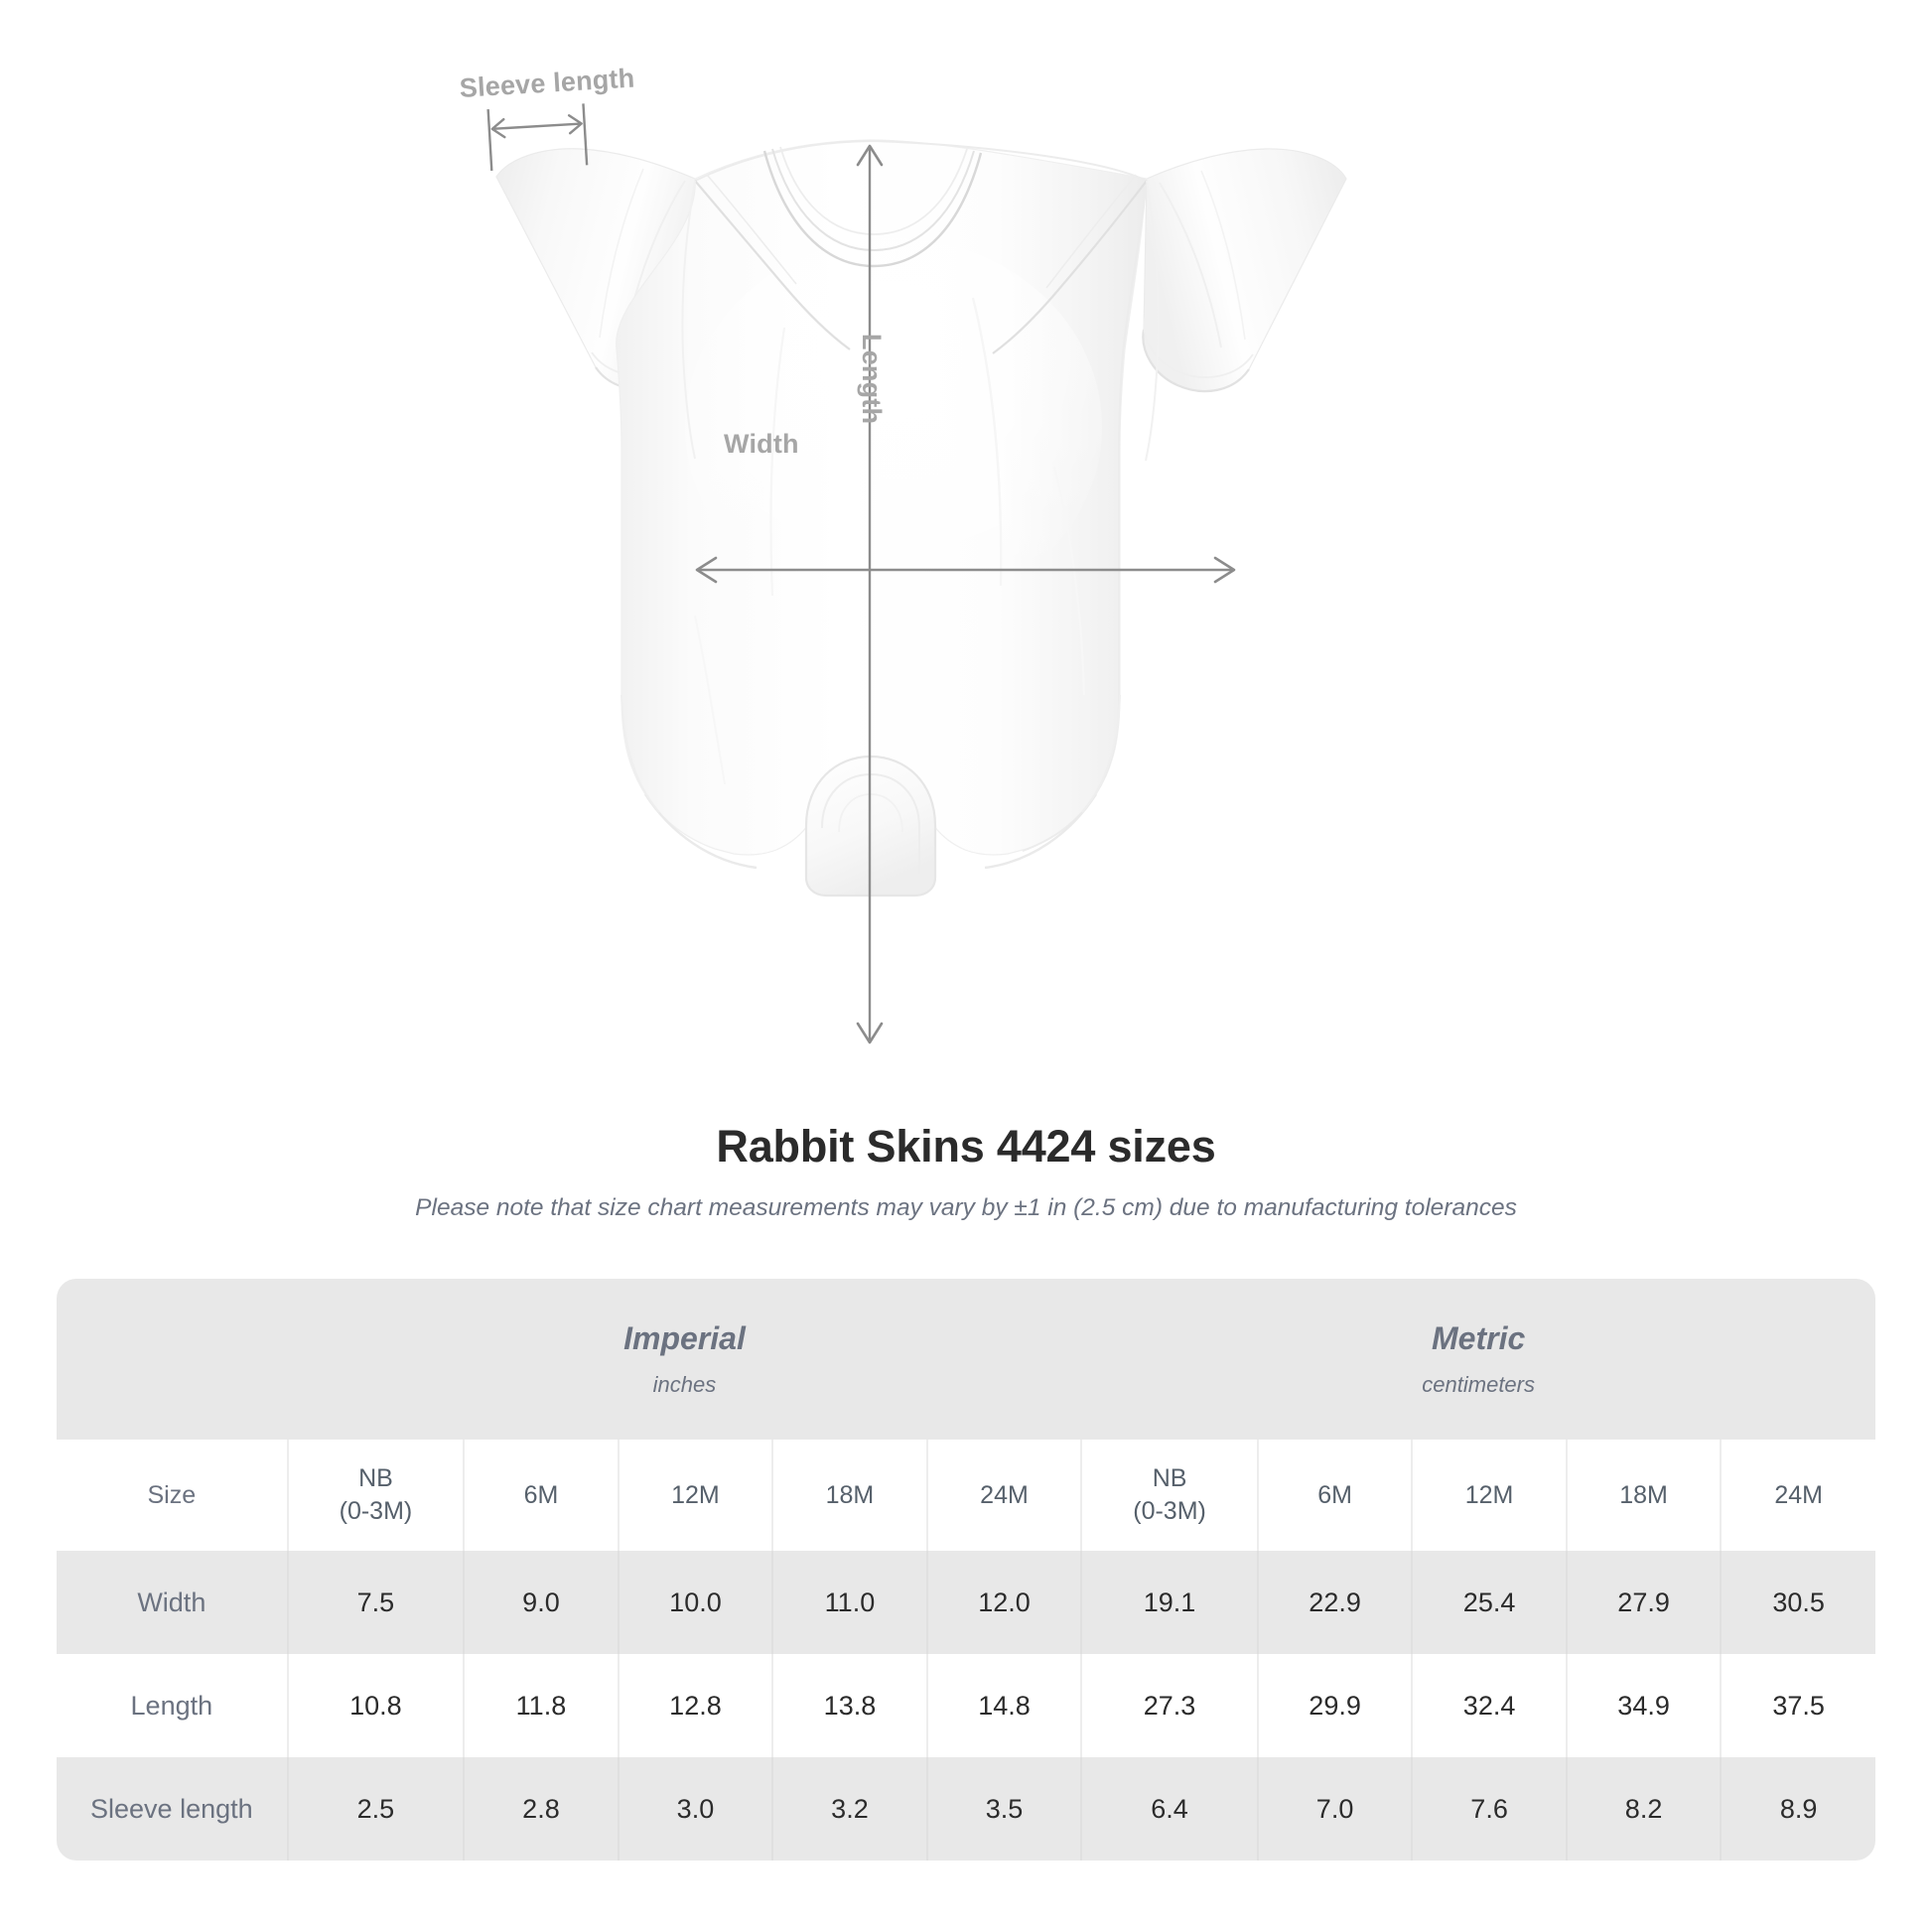 This screenshot has width=1932, height=1932. Describe the element at coordinates (541, 1602) in the screenshot. I see `cell-width-imperial-6m: 9.0` at that location.